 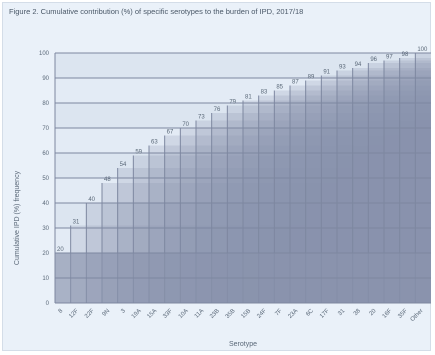 I want to click on x-tick-label: 31, so click(x=341, y=312).